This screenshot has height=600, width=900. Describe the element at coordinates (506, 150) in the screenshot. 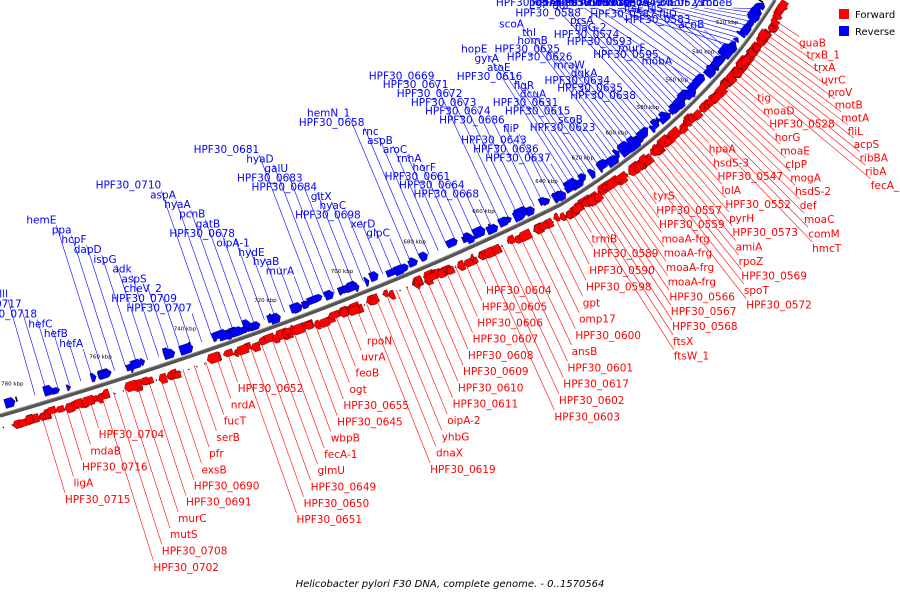

I see `reverse-gene-label: HPF30_0636` at that location.